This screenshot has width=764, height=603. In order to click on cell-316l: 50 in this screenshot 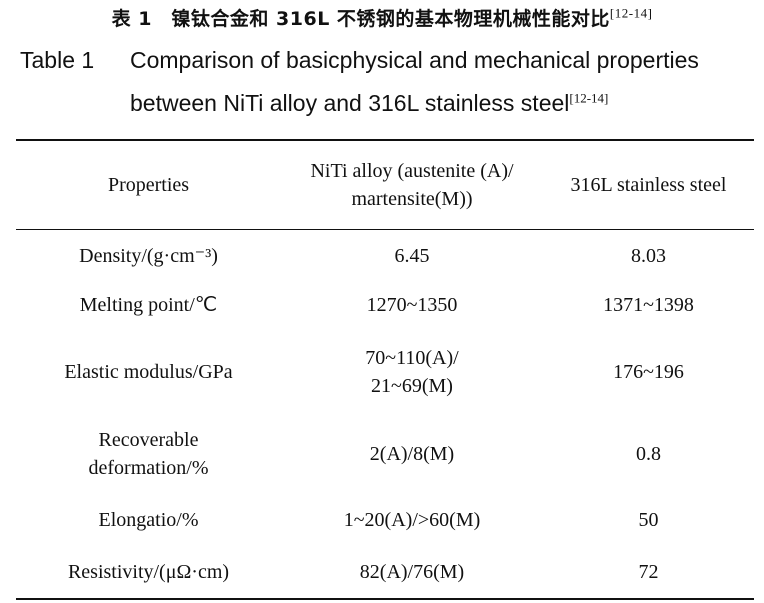, I will do `click(648, 520)`.